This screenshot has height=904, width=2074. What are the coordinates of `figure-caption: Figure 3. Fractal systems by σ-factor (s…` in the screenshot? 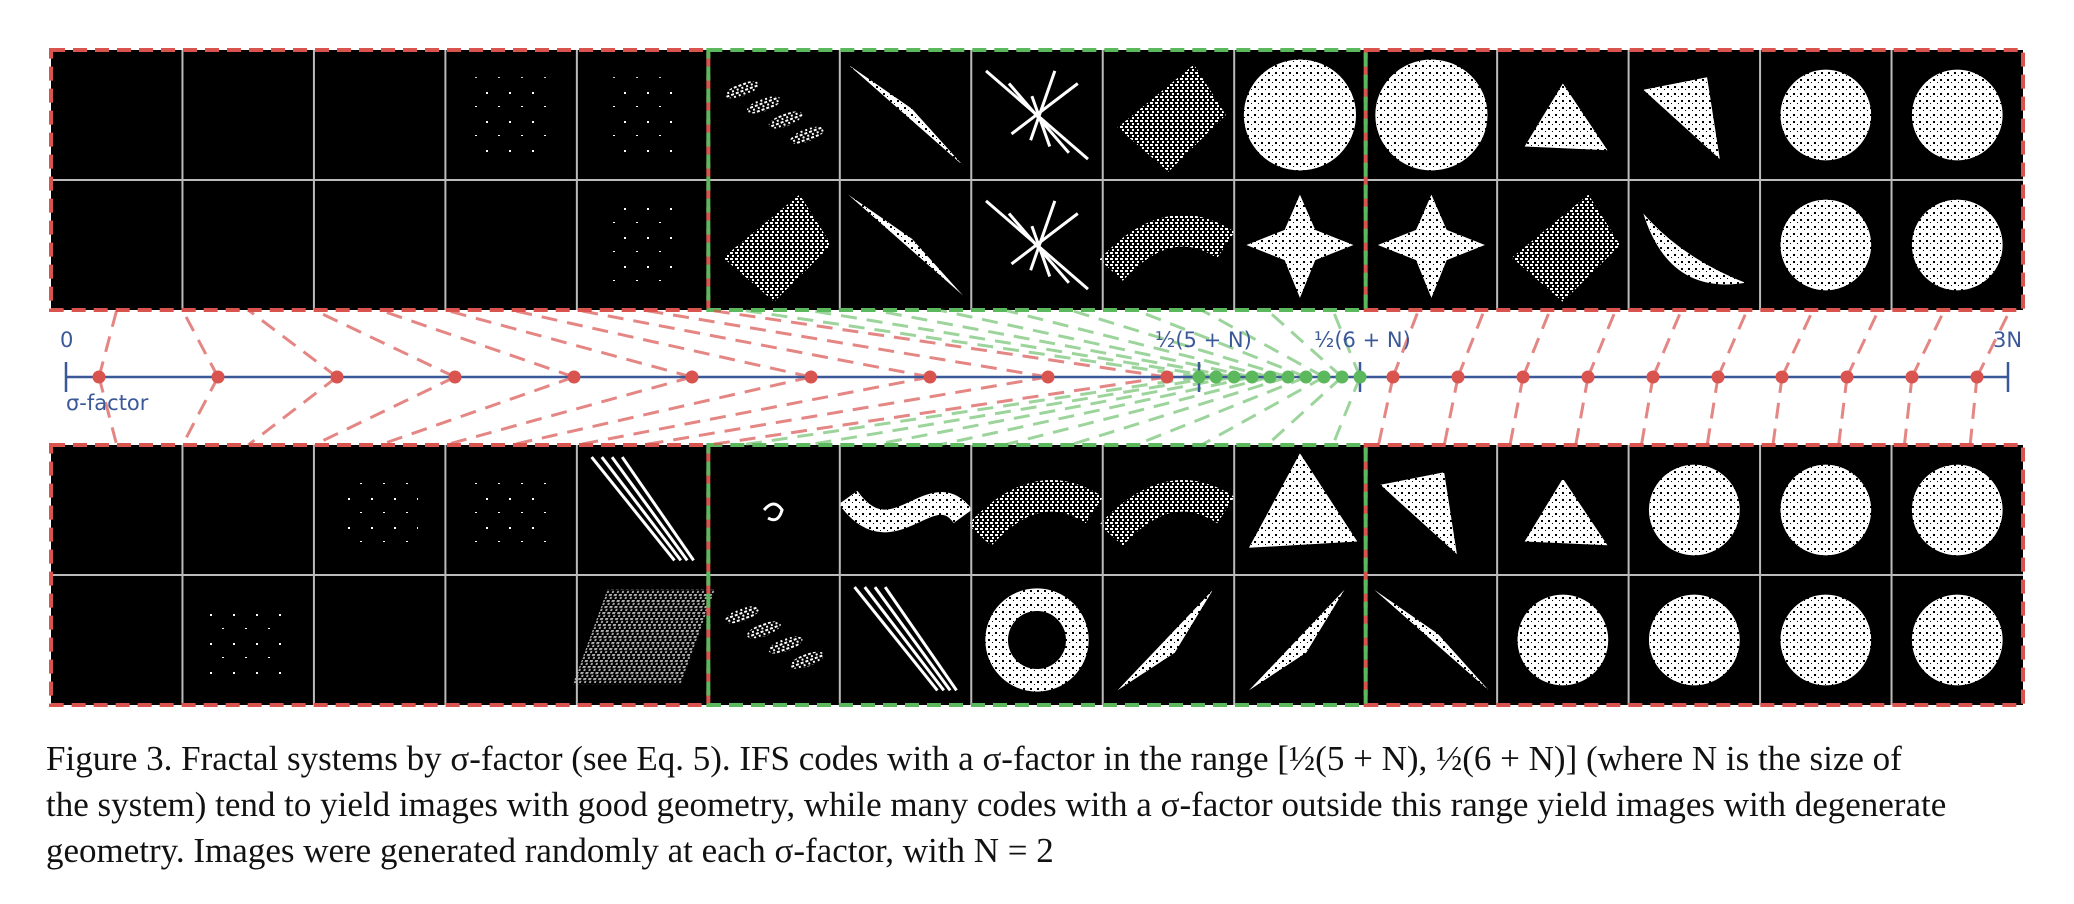 It's located at (1037, 805).